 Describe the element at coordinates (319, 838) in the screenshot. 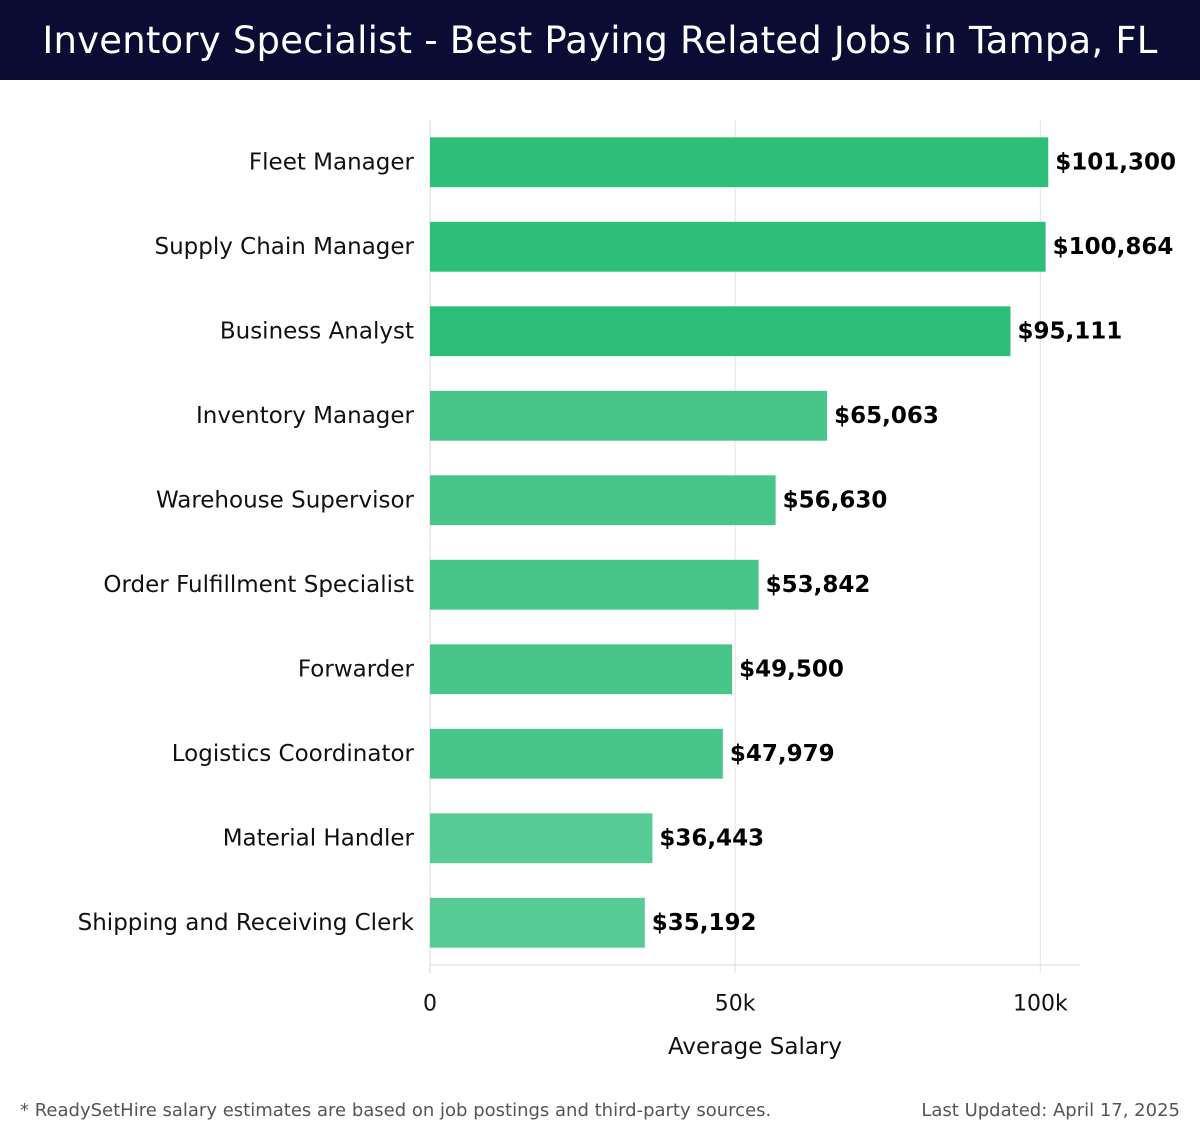

I see `category-label-8: Material Handler` at that location.